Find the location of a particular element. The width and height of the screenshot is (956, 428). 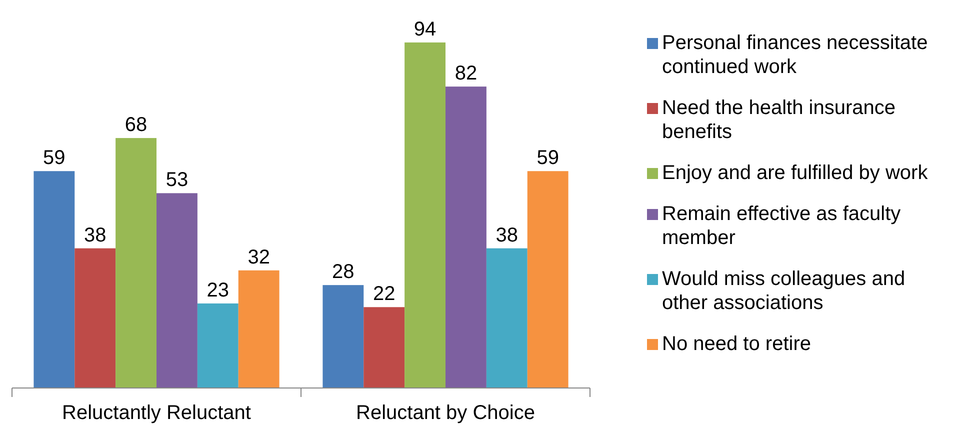

legend-label: Personal finances necessitate continued work is located at coordinates (795, 55).